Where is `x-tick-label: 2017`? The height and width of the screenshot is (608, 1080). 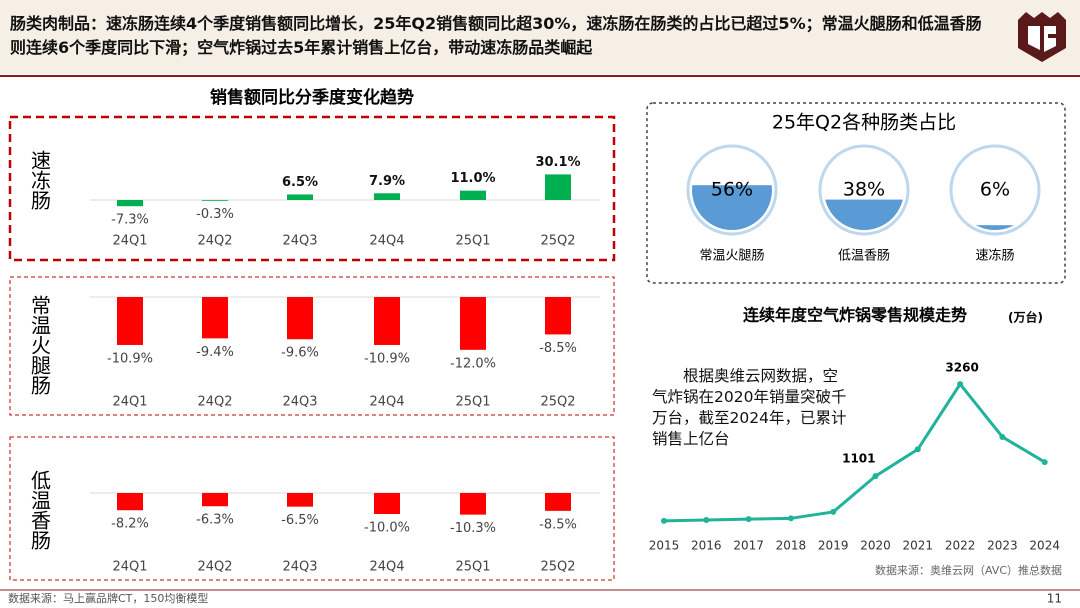
x-tick-label: 2017 is located at coordinates (748, 546).